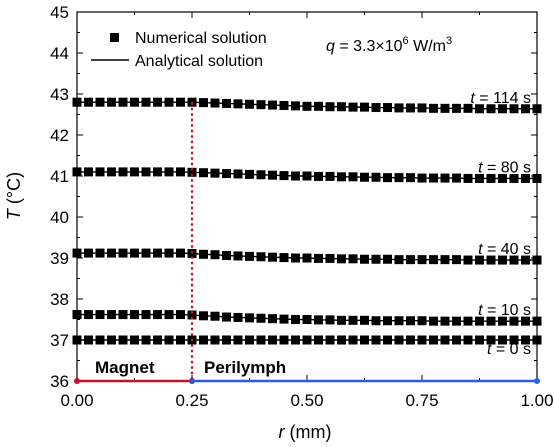 Image resolution: width=554 pixels, height=447 pixels. I want to click on heat-source-exponent: 6, so click(406, 41).